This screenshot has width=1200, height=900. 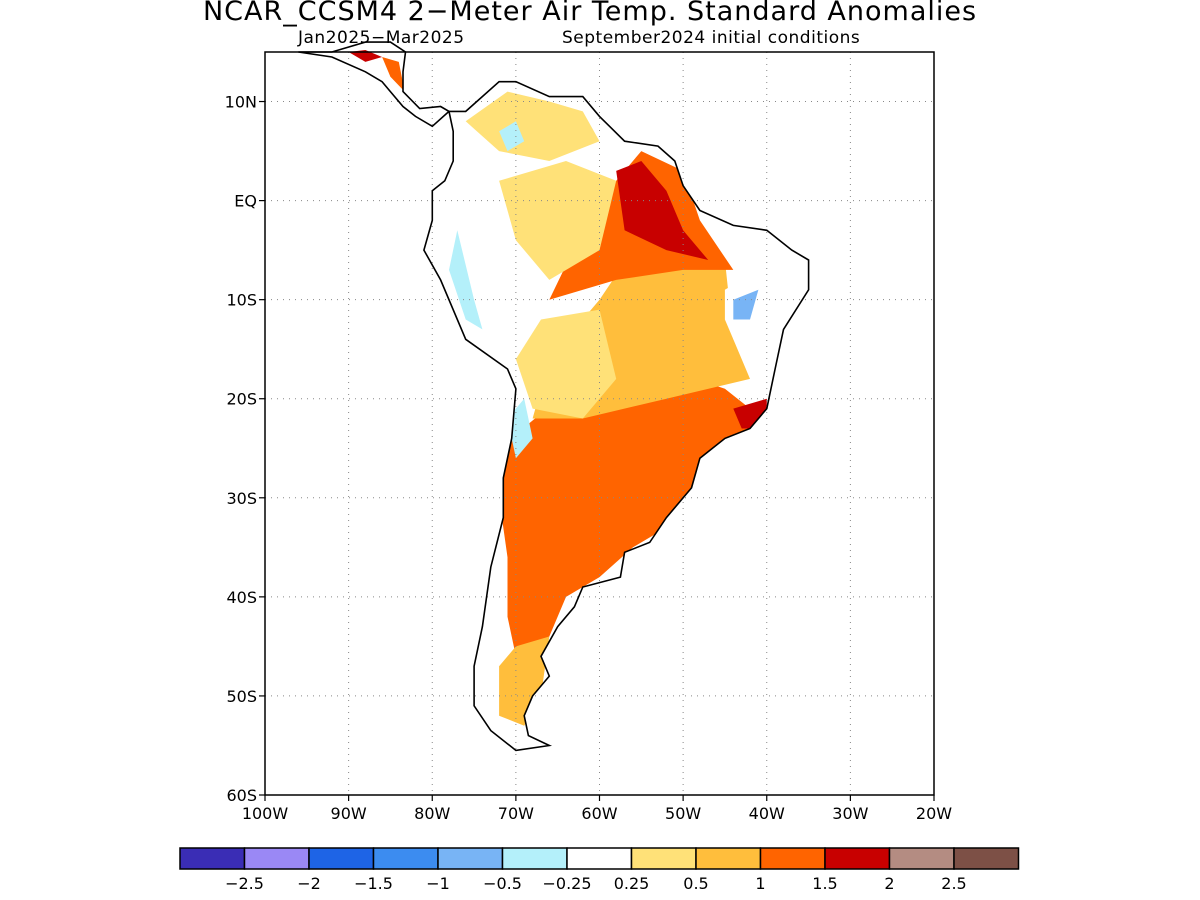 I want to click on lat-tick-label: 30S, so click(x=241, y=498).